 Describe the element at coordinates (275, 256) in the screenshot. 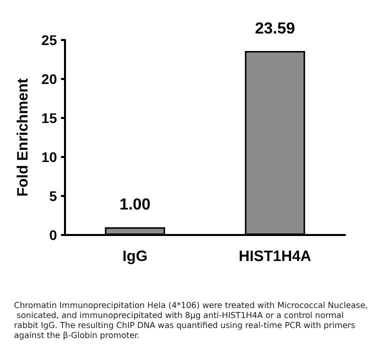

I see `x-tick-label: HIST1H4A` at that location.